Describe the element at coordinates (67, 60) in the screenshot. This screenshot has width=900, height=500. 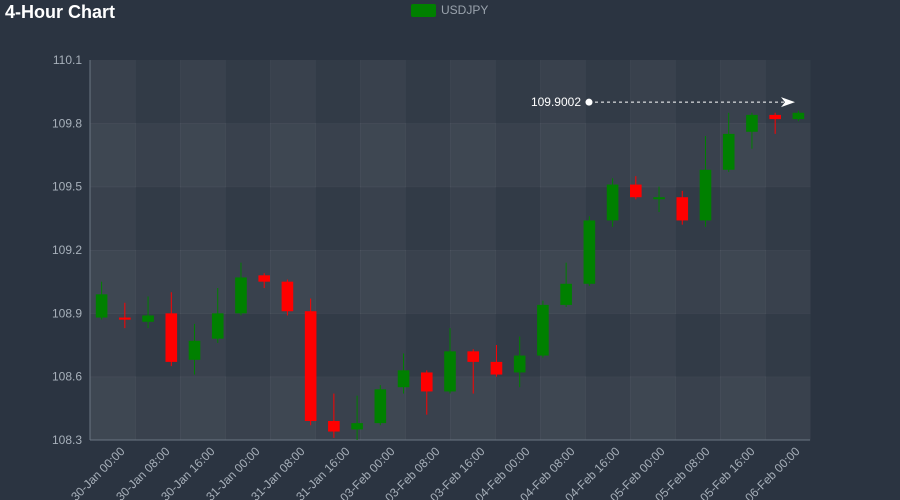
I see `y-tick-label: 110.1` at that location.